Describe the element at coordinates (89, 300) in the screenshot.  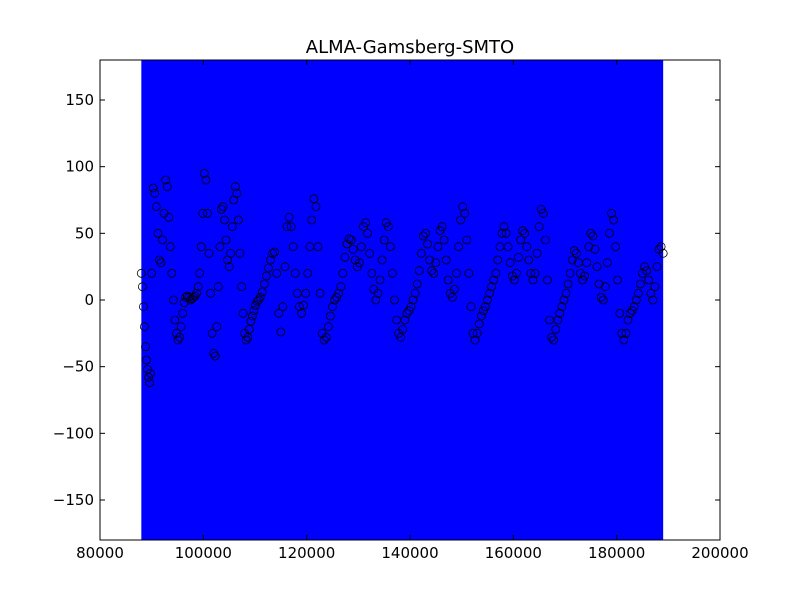
I see `y-tick-label: 0` at that location.